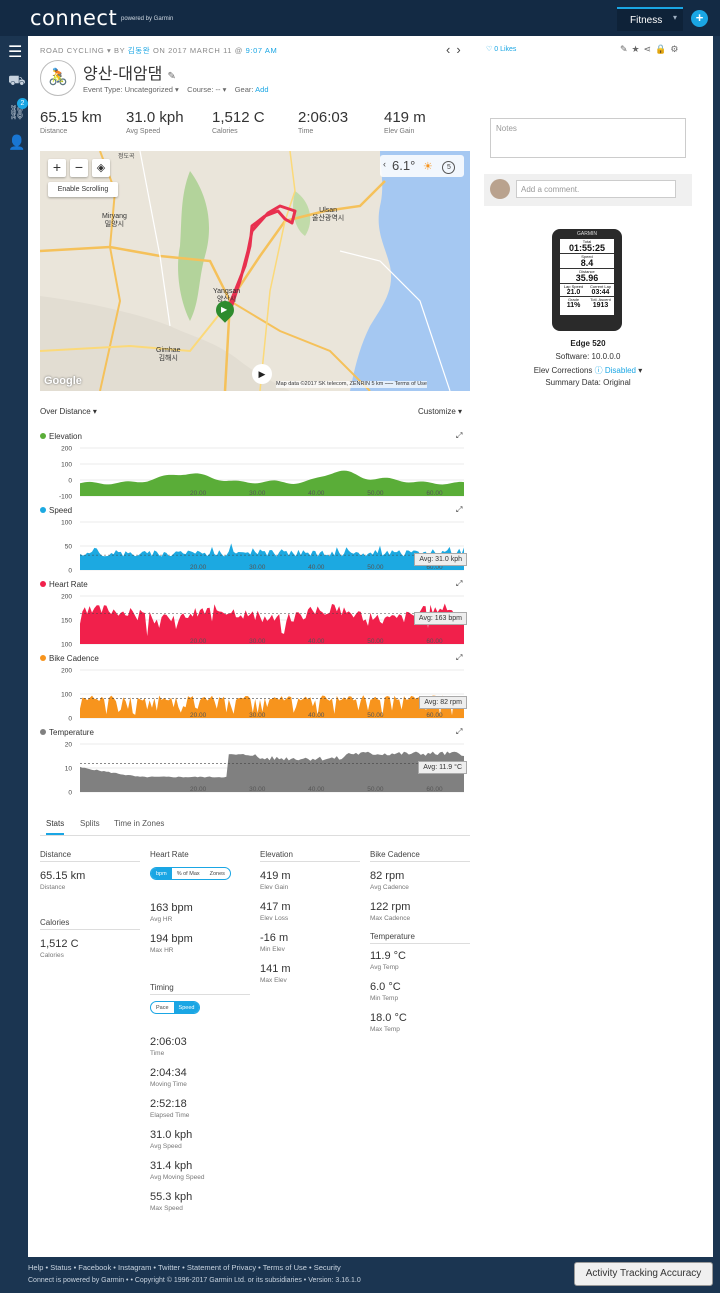 This screenshot has width=720, height=1293. What do you see at coordinates (177, 1177) in the screenshot?
I see `stat-label: Avg Moving Speed` at bounding box center [177, 1177].